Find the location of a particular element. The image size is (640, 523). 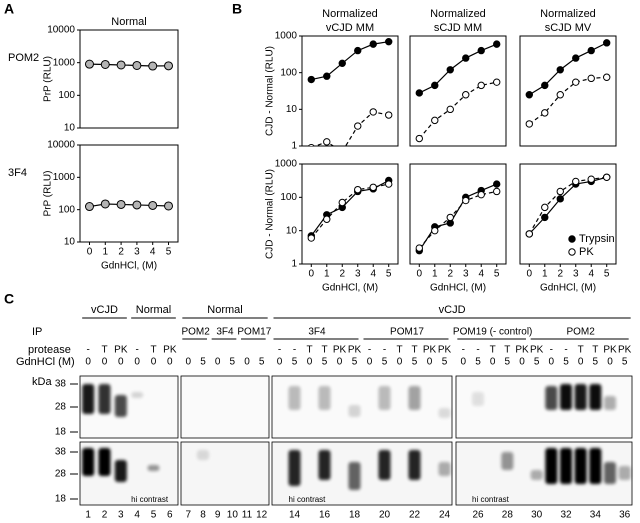

chart-title: Normalized is located at coordinates (458, 14).